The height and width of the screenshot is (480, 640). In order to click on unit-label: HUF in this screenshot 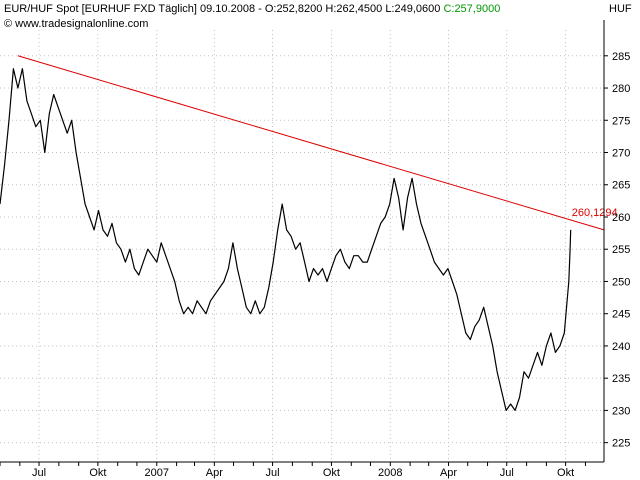, I will do `click(620, 9)`.